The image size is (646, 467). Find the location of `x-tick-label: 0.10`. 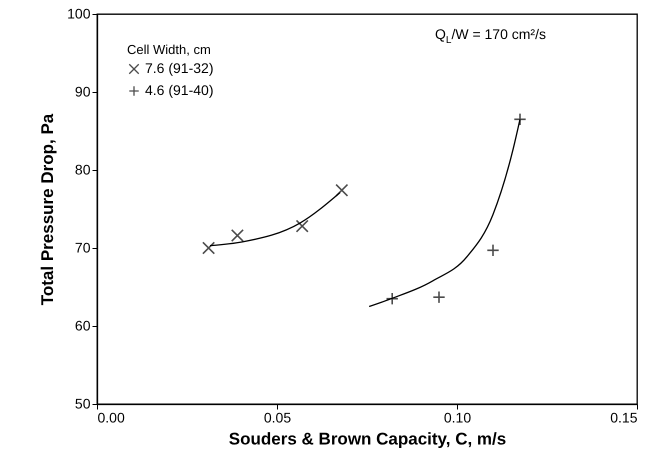

x-tick-label: 0.10 is located at coordinates (458, 418).